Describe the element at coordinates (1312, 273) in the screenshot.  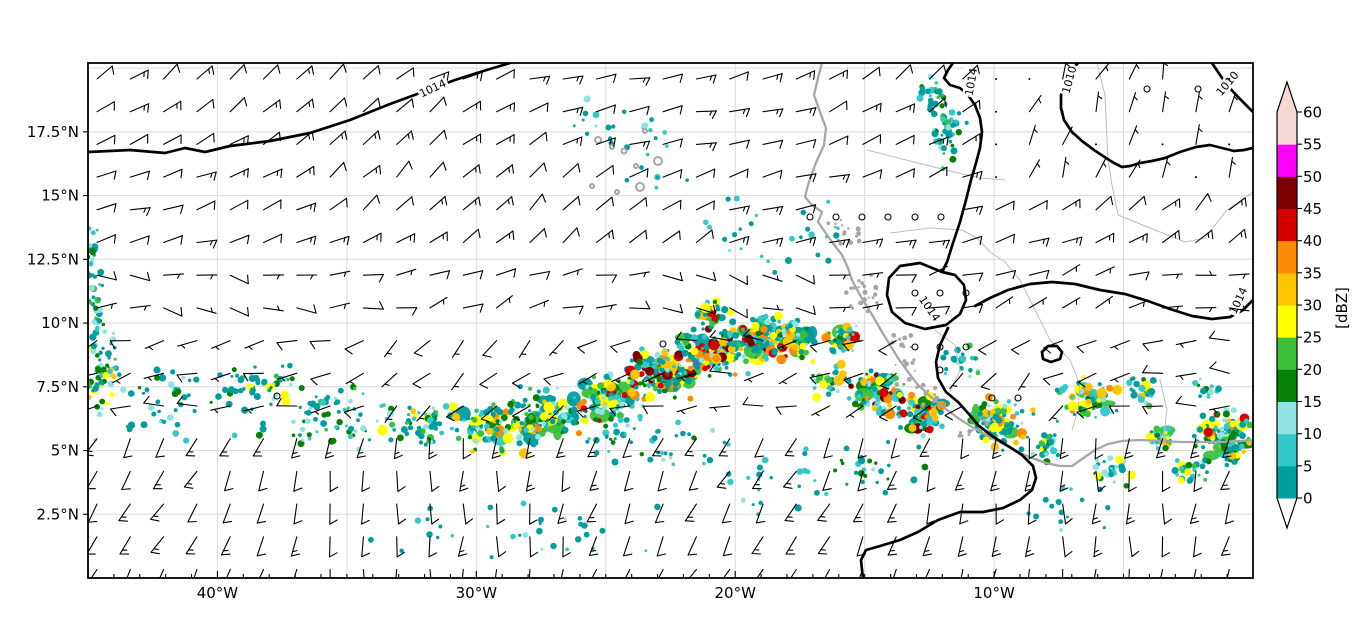
I see `colorbar-tick-label: 35` at that location.